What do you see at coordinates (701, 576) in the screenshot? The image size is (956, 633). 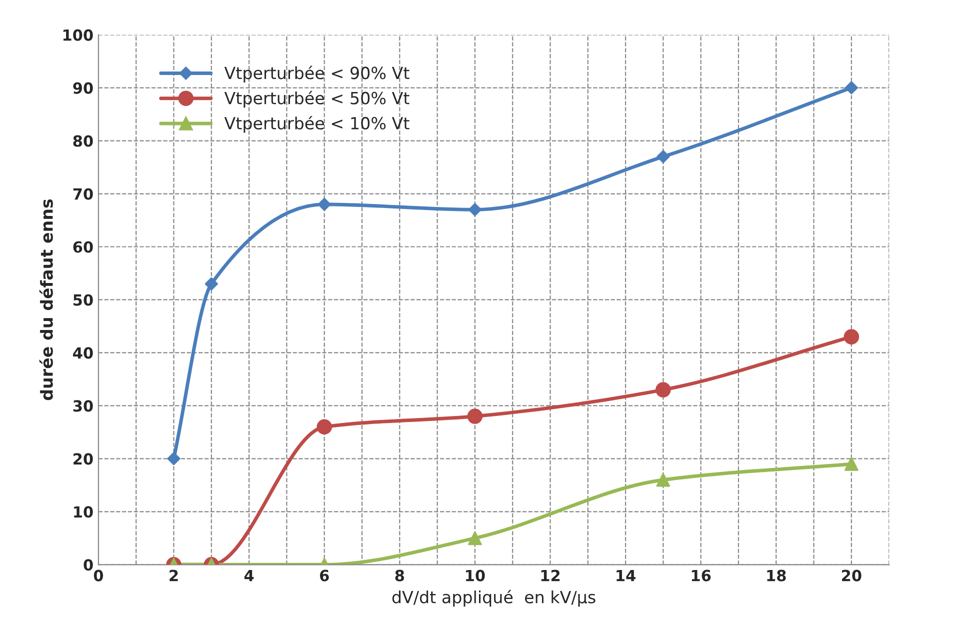 I see `x-tick-label: 16` at bounding box center [701, 576].